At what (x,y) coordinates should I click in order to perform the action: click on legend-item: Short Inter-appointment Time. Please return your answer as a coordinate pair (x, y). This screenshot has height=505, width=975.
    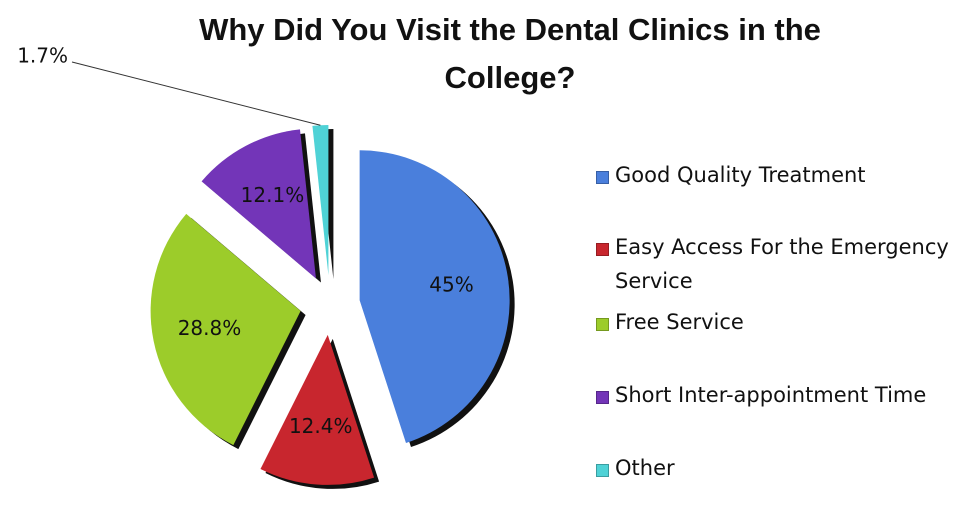
    Looking at the image, I should click on (783, 397).